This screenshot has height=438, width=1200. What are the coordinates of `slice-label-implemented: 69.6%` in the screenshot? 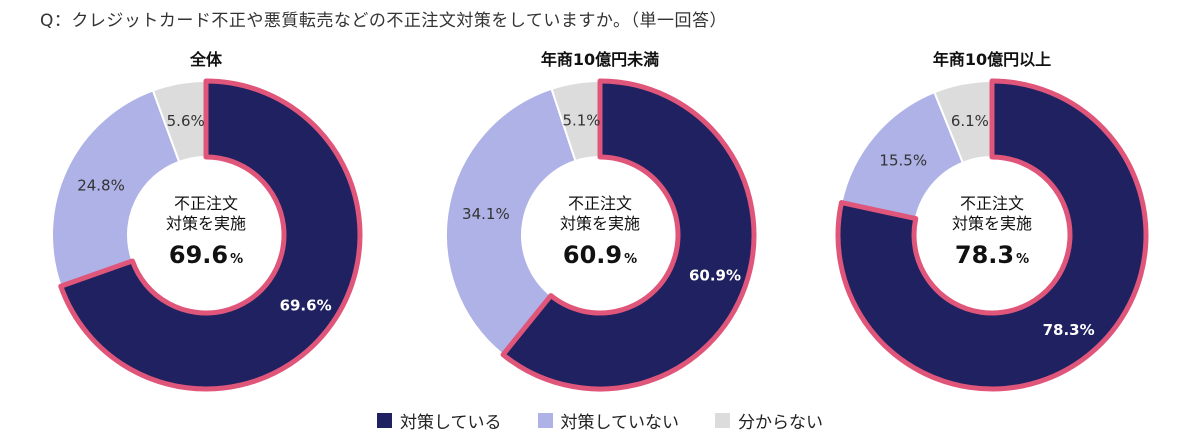 It's located at (306, 305).